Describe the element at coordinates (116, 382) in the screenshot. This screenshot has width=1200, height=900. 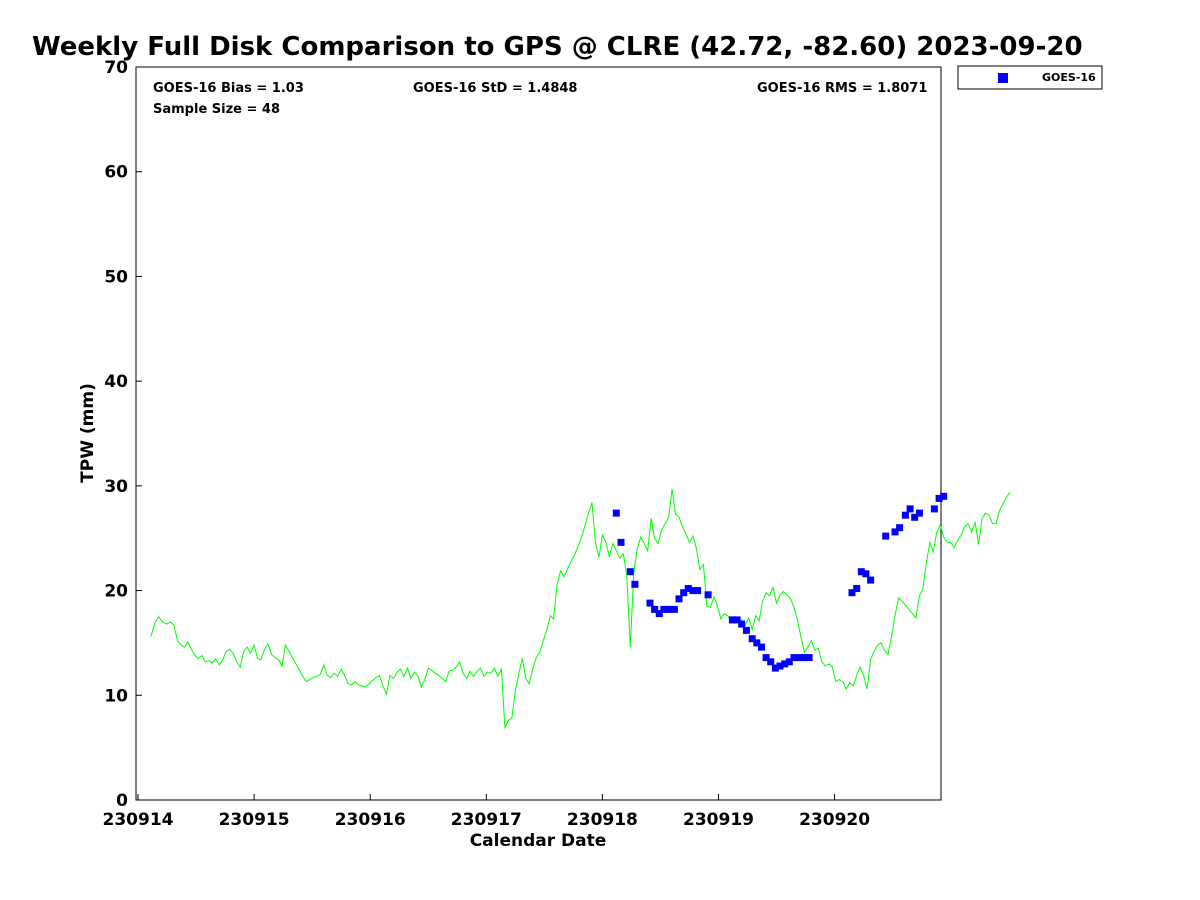
I see `y-tick-label: 40` at that location.